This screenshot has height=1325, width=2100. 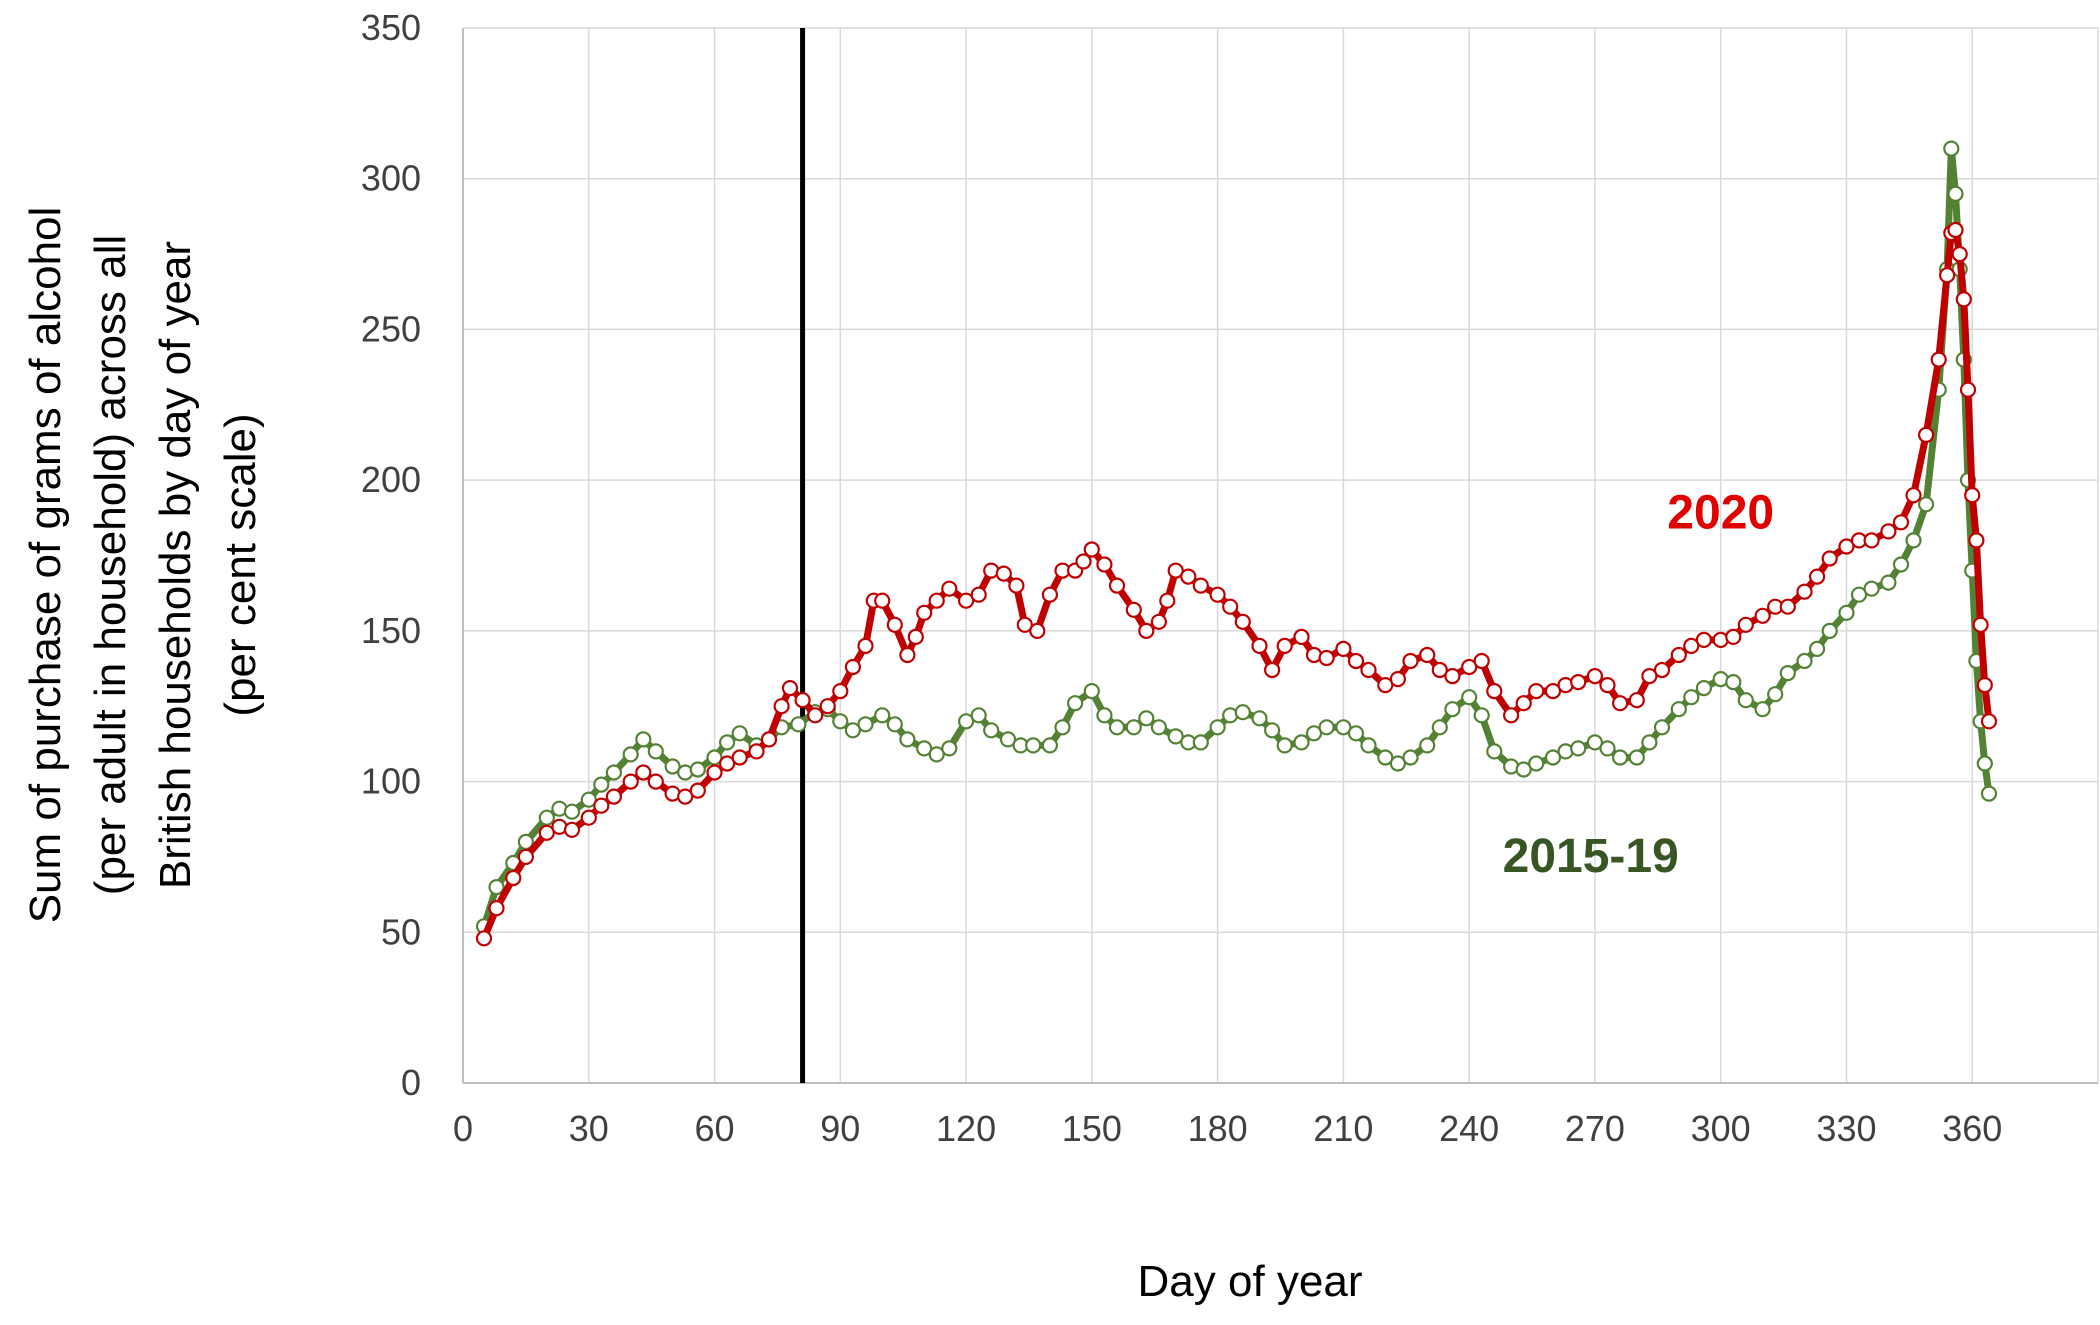 What do you see at coordinates (1343, 1128) in the screenshot?
I see `x-tick-label: 210` at bounding box center [1343, 1128].